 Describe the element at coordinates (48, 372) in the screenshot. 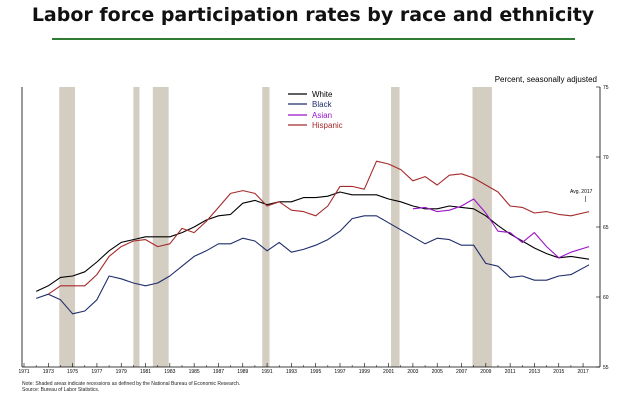

I see `x-tick-label: 1973` at that location.